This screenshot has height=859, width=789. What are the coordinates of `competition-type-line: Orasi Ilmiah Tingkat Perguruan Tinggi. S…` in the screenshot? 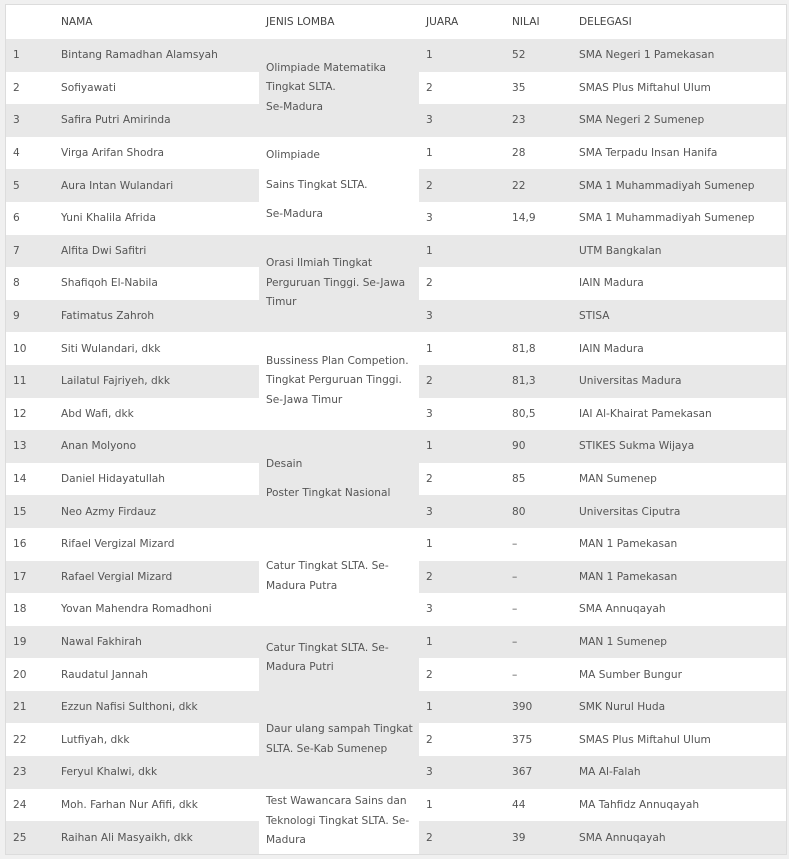 It's located at (336, 283).